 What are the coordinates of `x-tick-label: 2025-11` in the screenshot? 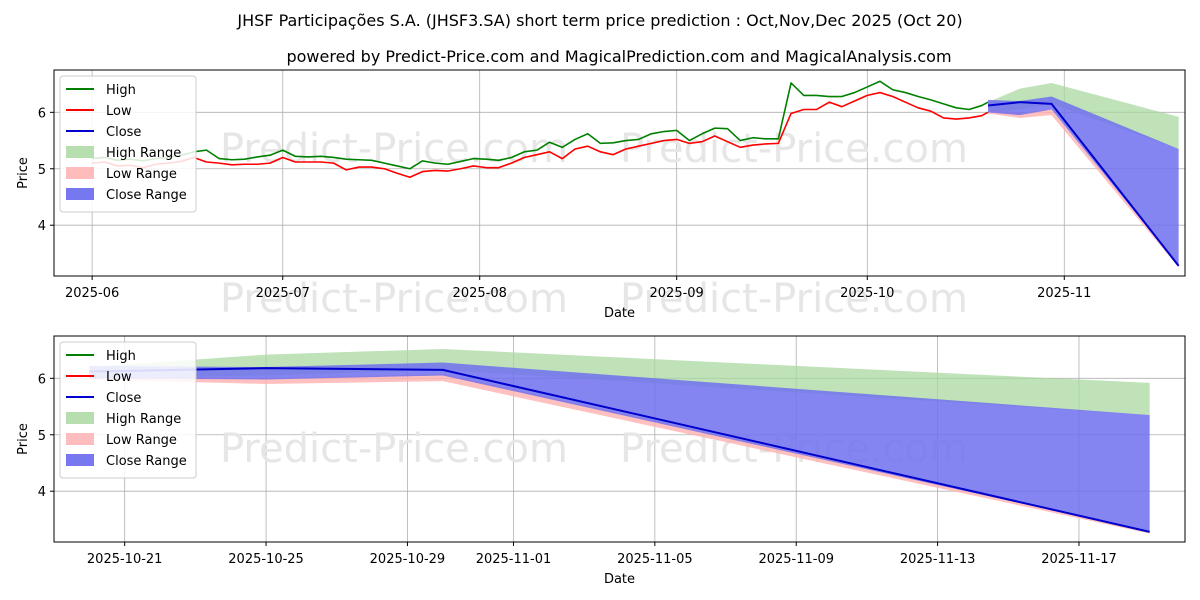 It's located at (1064, 293).